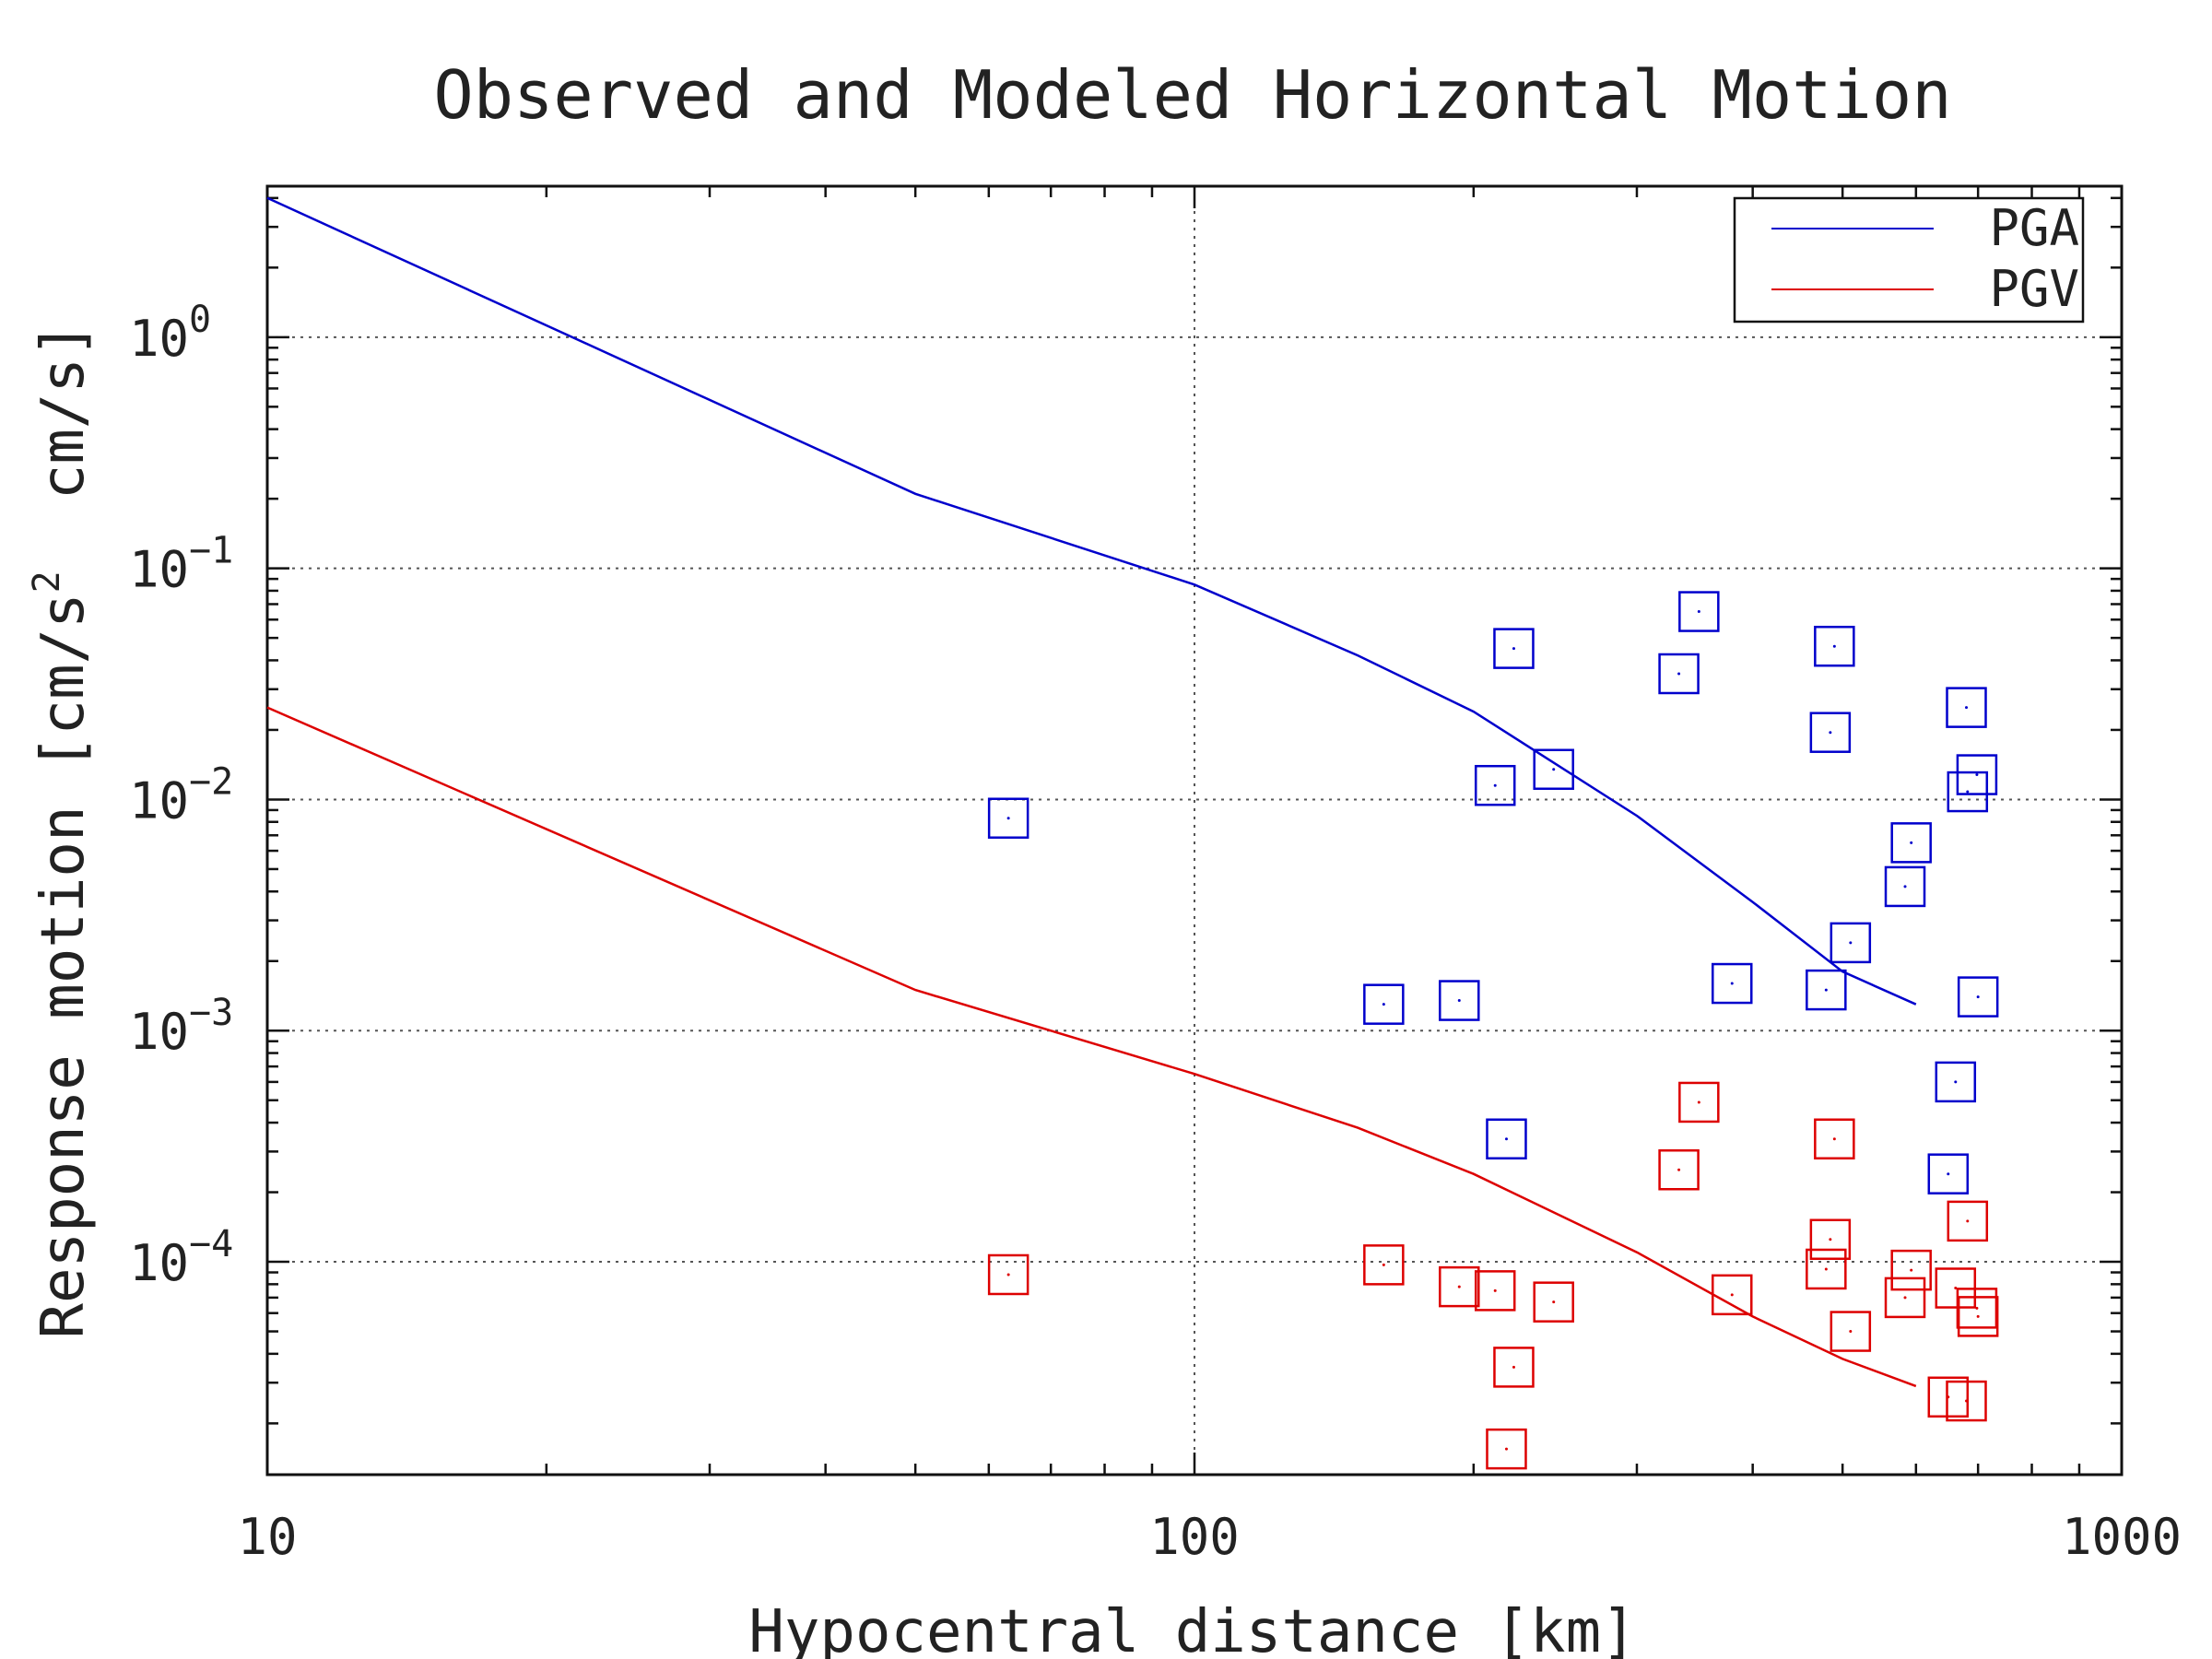  Describe the element at coordinates (1192, 1628) in the screenshot. I see `x-axis-label: Hypocentral distance [km]` at that location.